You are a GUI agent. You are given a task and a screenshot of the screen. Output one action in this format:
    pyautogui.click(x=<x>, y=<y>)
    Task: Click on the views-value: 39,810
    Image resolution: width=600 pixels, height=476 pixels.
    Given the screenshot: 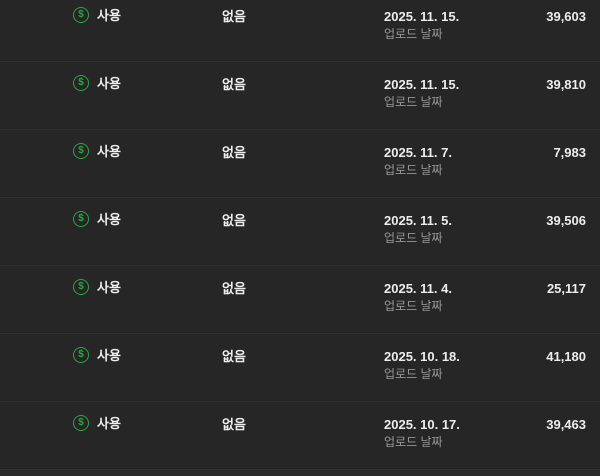 What is the action you would take?
    pyautogui.click(x=566, y=84)
    